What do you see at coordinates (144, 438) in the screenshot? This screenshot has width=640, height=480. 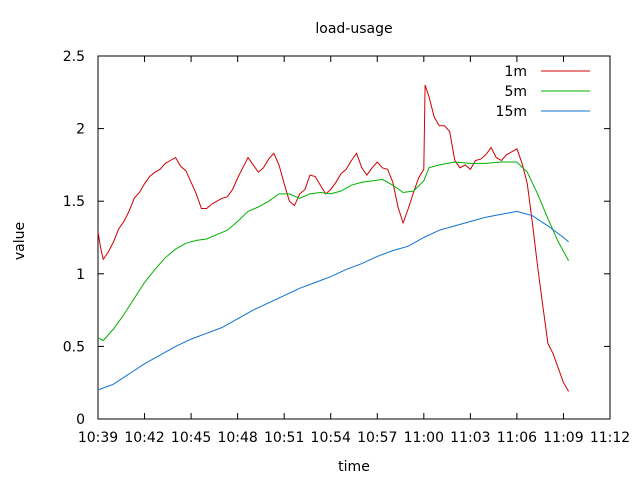 I see `x-tick-label: 10:42` at bounding box center [144, 438].